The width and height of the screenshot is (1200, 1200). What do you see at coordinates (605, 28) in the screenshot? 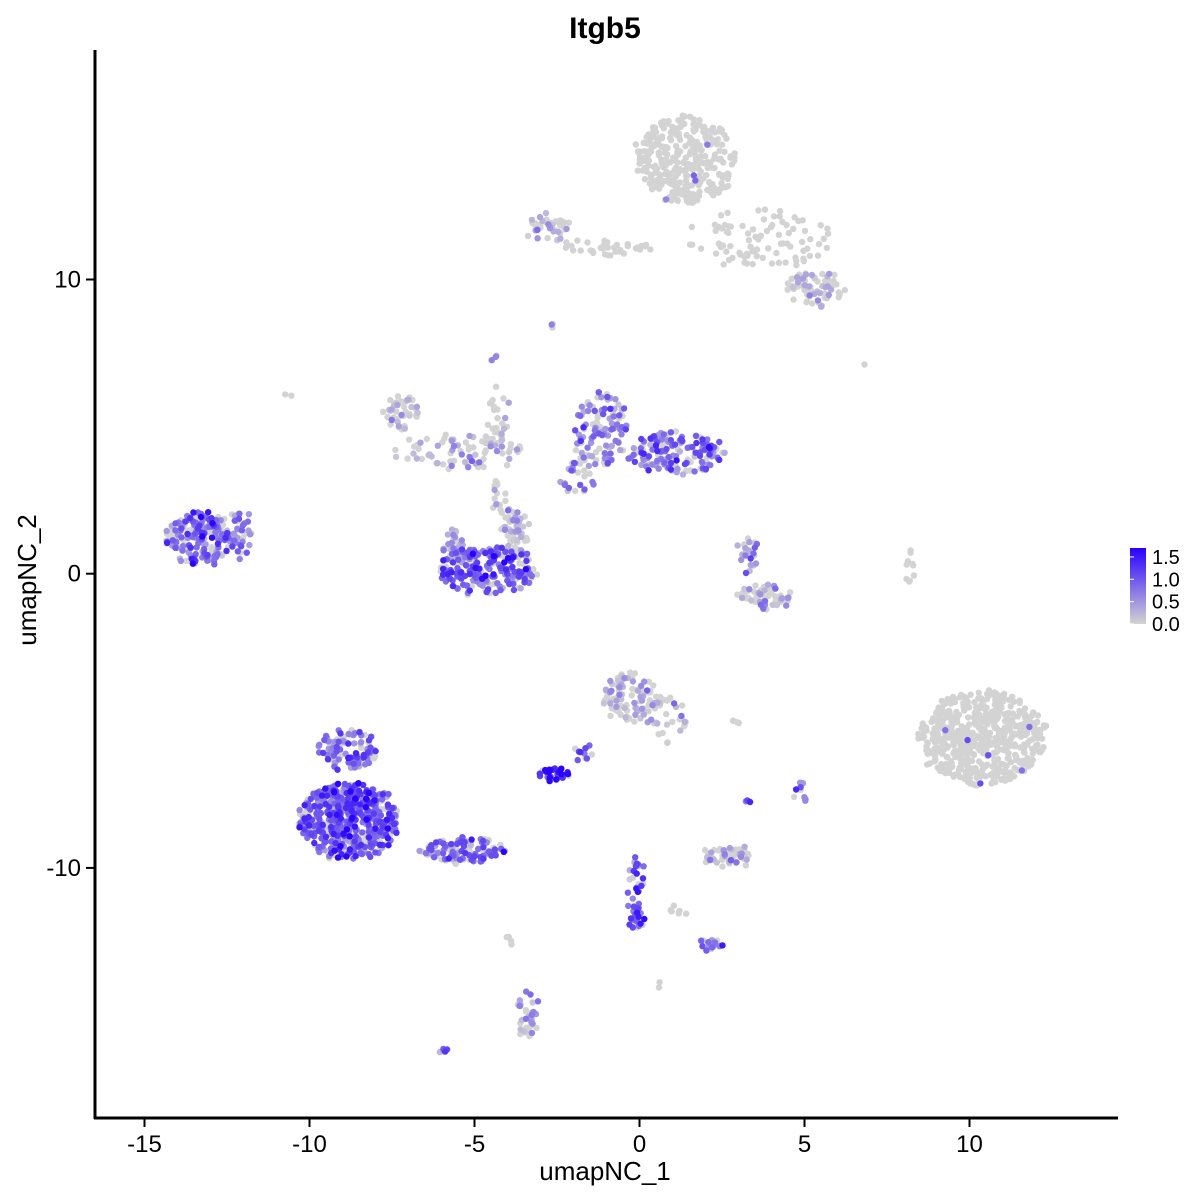
I see `chart-title: Itgb5` at bounding box center [605, 28].